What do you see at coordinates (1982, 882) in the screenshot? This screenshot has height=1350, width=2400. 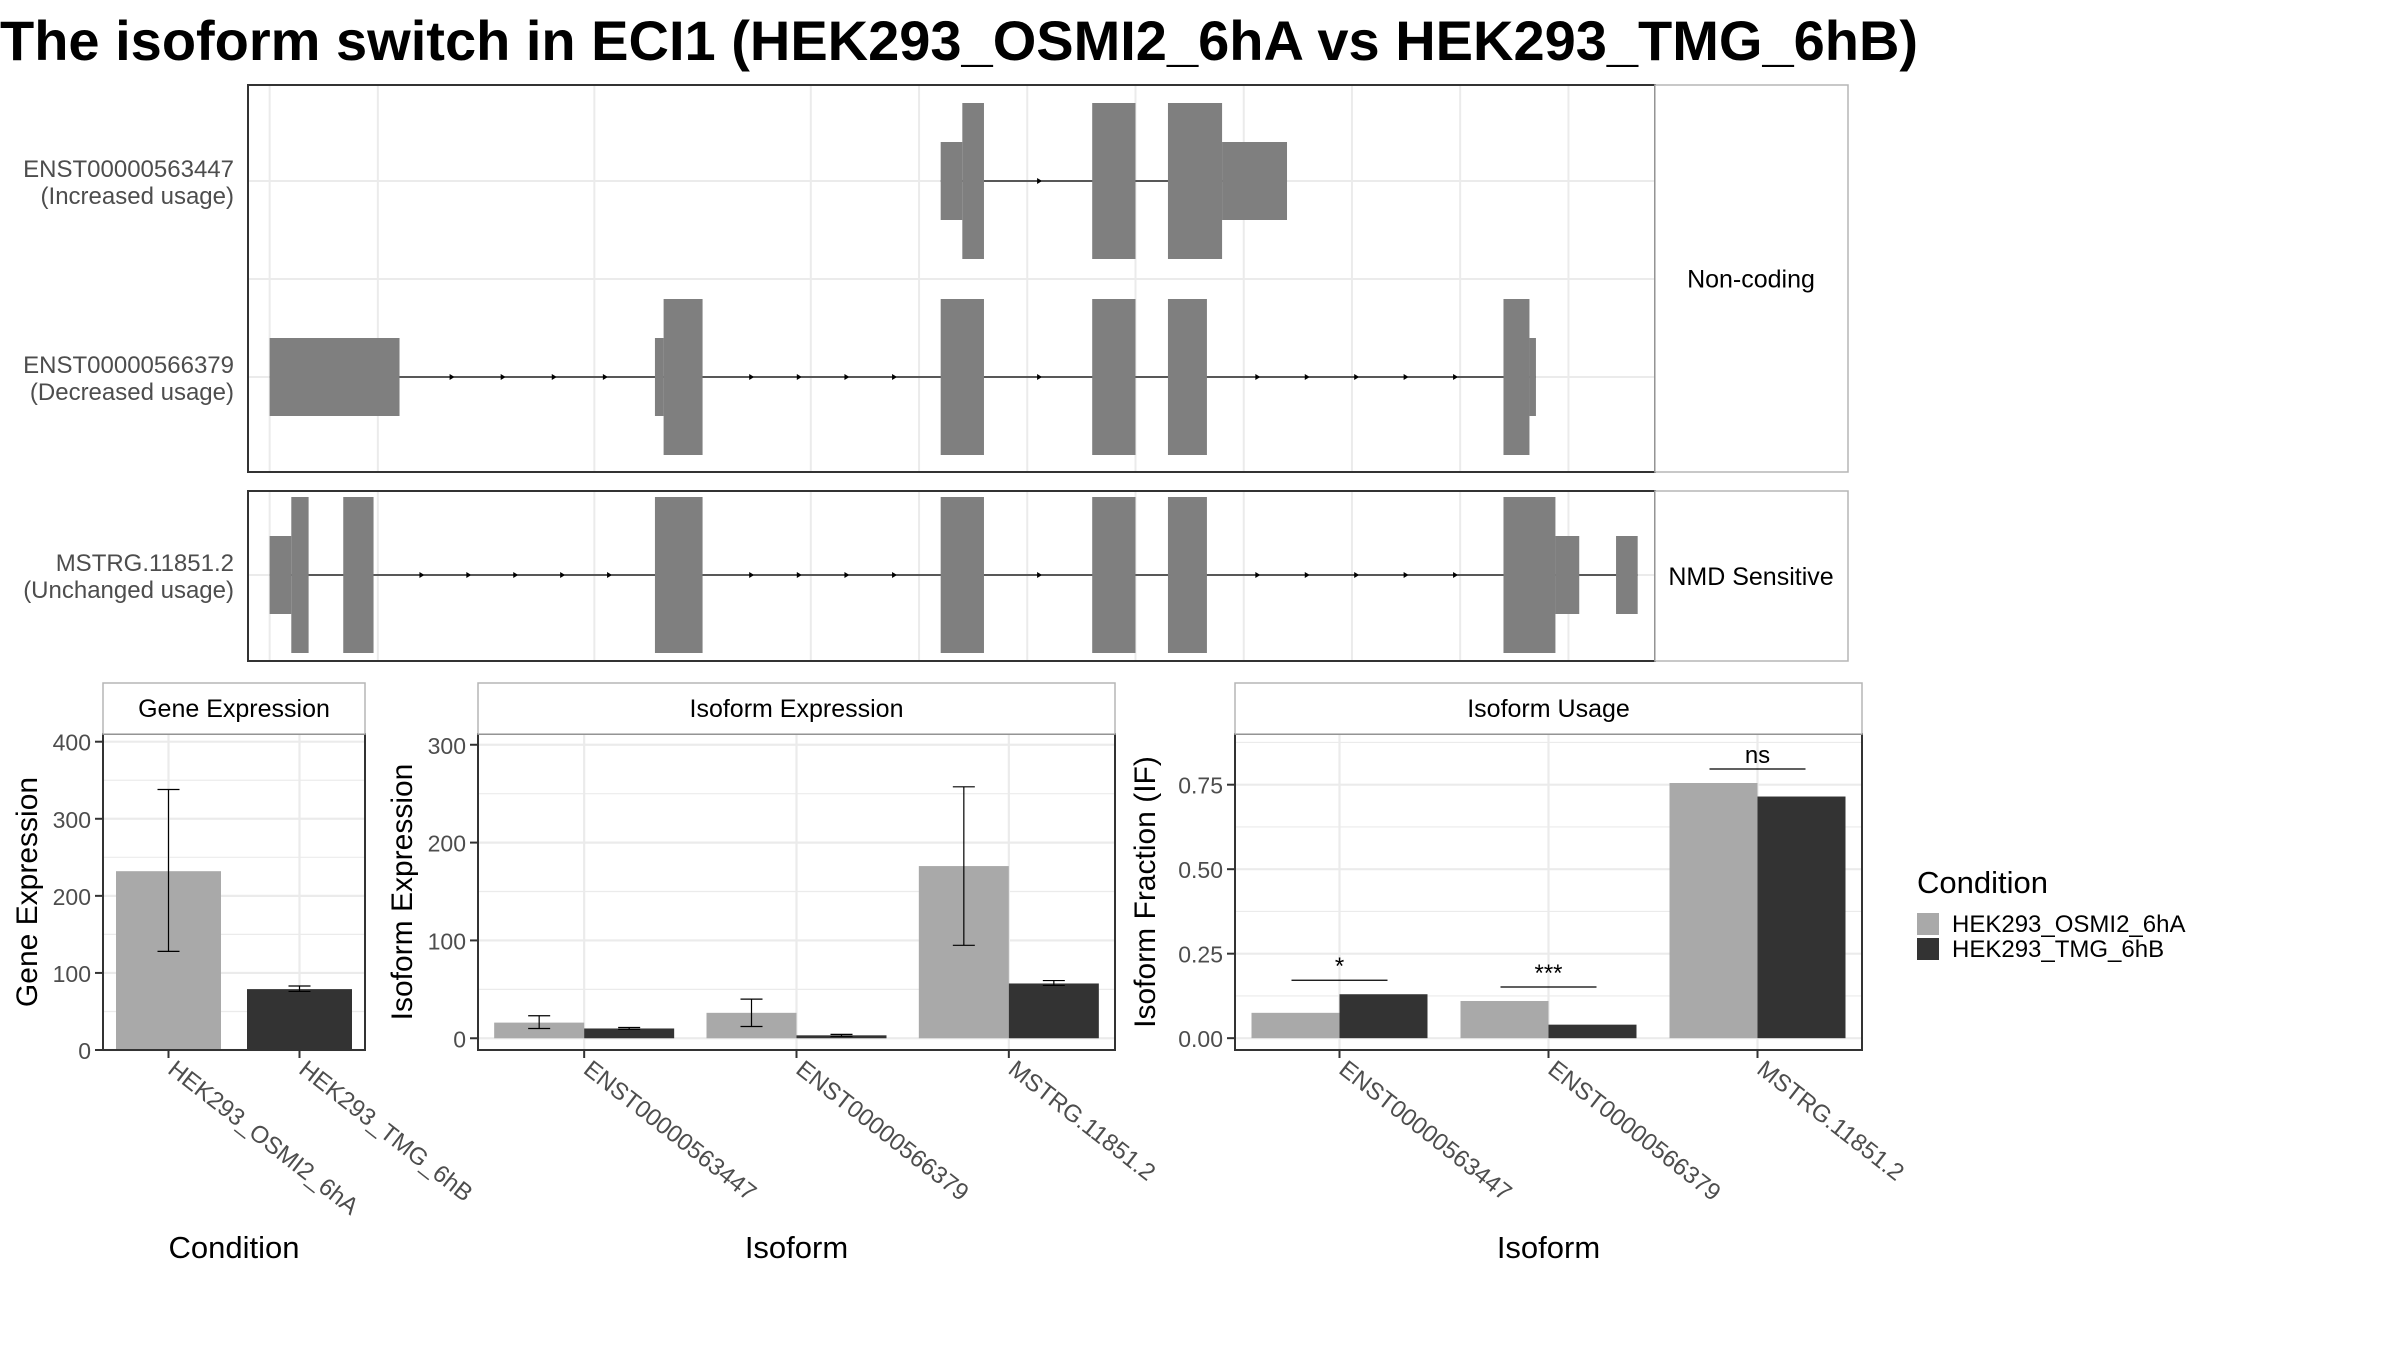 I see `legend-title: Condition` at bounding box center [1982, 882].